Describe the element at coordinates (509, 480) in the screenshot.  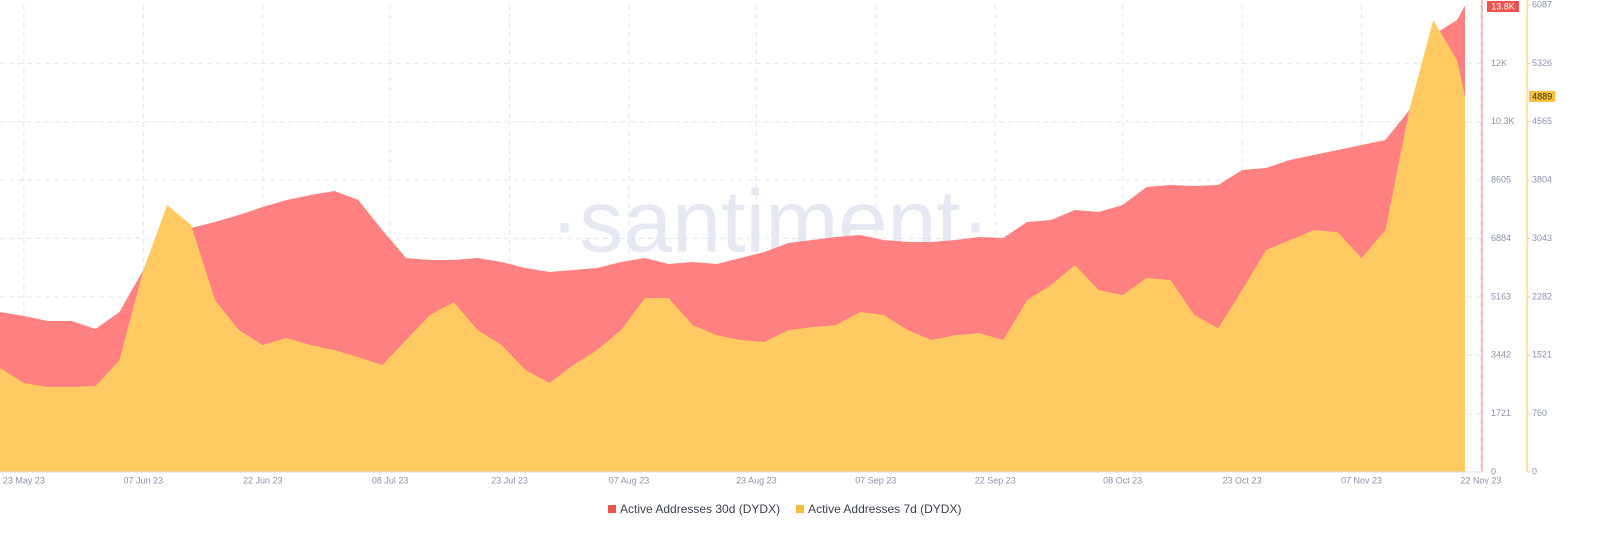
I see `x-tick-label: 23 Jul 23` at that location.